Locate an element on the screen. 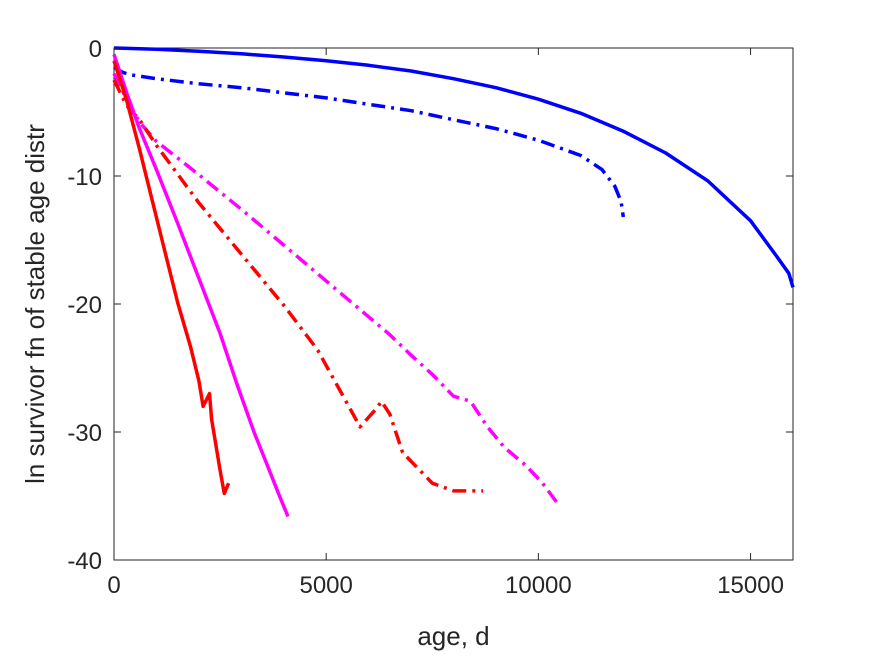 Image resolution: width=875 pixels, height=656 pixels. y-tick-label: -40 is located at coordinates (84, 561).